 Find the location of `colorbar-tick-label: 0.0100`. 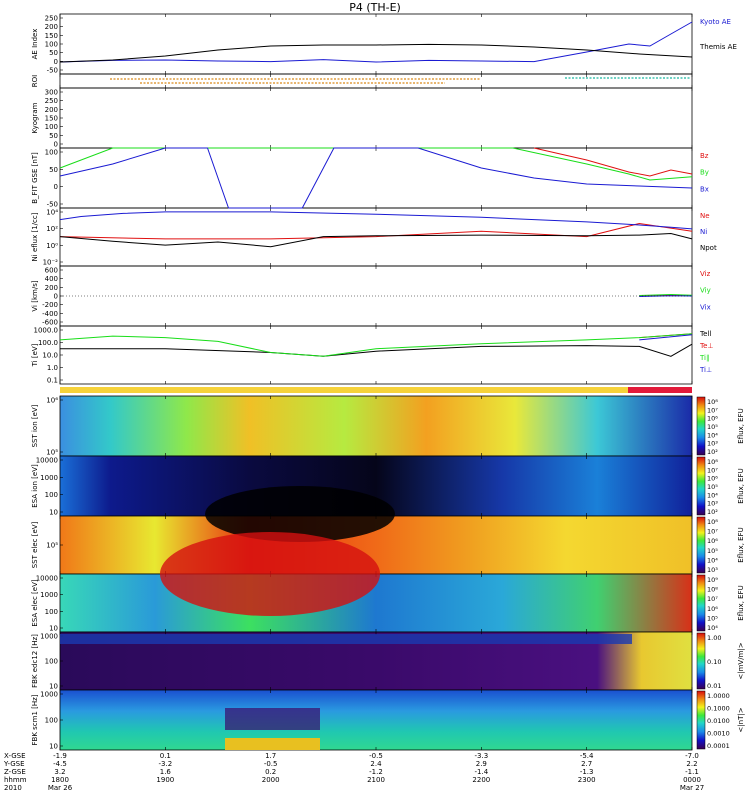

colorbar-tick-label: 0.0100 is located at coordinates (718, 721).